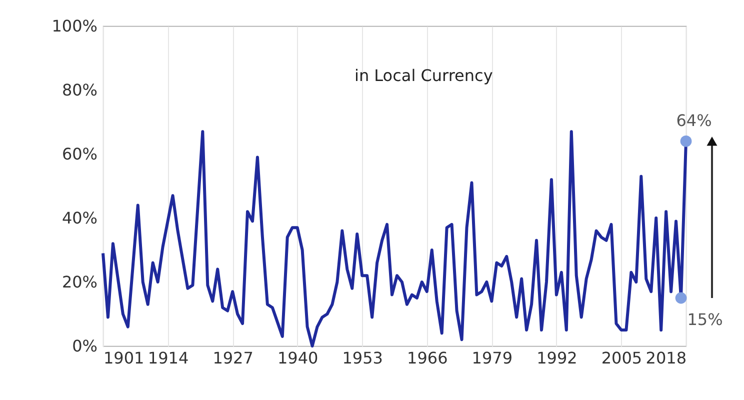  Describe the element at coordinates (666, 358) in the screenshot. I see `x-tick-label: 2018` at that location.